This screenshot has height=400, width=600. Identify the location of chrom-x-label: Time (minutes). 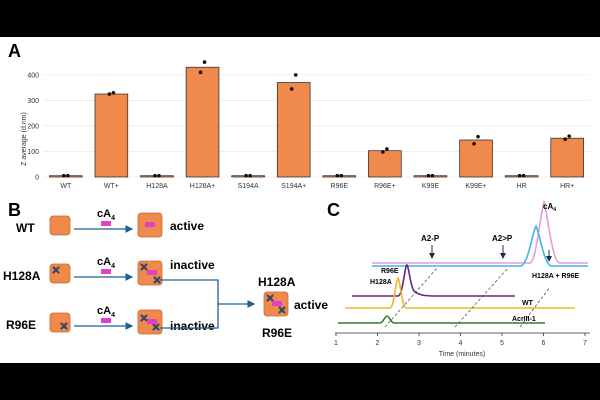
(462, 354).